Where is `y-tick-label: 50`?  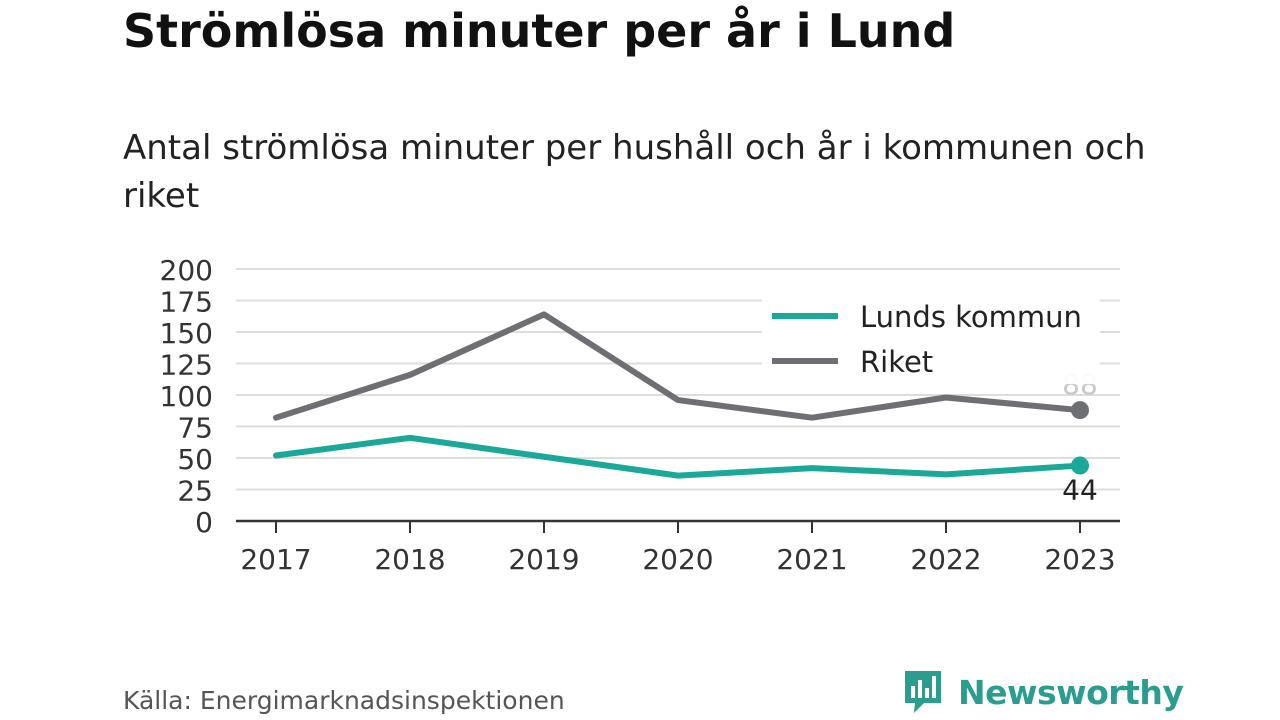 y-tick-label: 50 is located at coordinates (195, 459).